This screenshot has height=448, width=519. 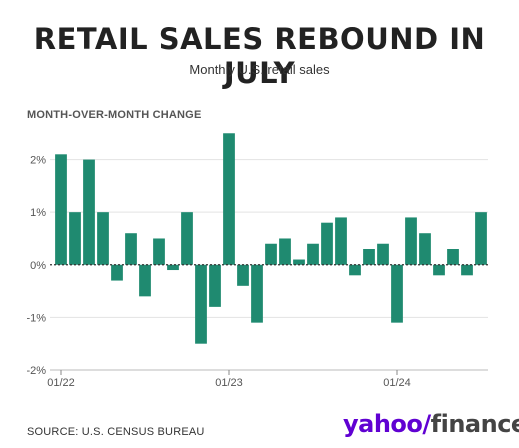 What do you see at coordinates (229, 383) in the screenshot?
I see `x-tick-label: 01/23` at bounding box center [229, 383].